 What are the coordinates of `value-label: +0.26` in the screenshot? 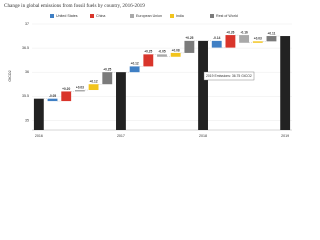 It's located at (230, 32).